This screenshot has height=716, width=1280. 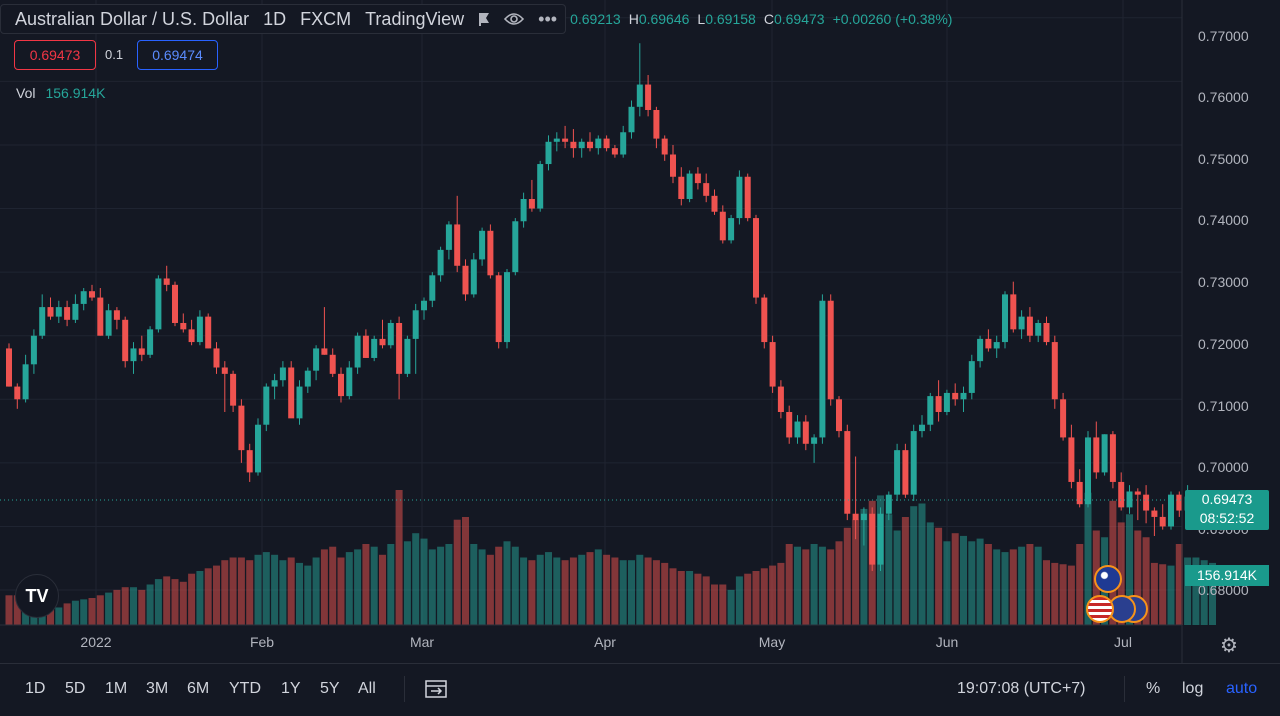 I want to click on tradingview-logo: TV, so click(x=37, y=596).